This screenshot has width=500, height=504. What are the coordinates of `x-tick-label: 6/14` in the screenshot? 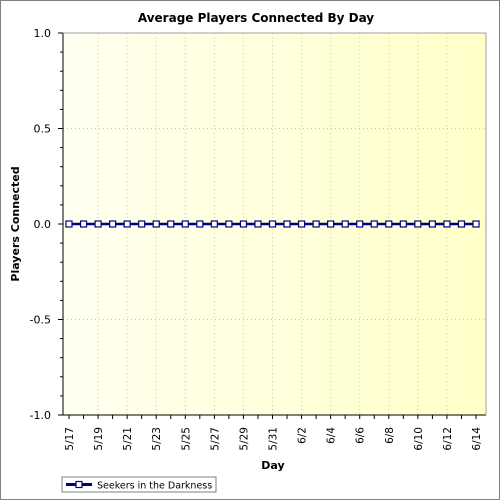 It's located at (477, 439).